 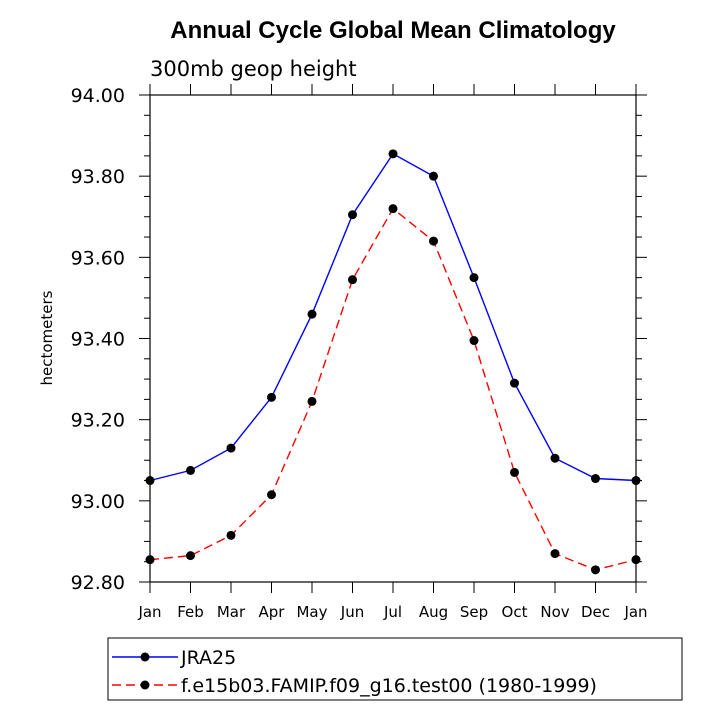 I want to click on y-tick-label: 93.60, so click(x=98, y=258).